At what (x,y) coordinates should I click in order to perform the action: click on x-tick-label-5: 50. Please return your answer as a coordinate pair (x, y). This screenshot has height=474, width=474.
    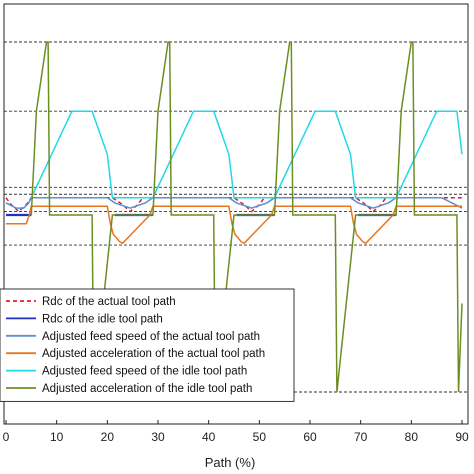
    Looking at the image, I should click on (260, 437).